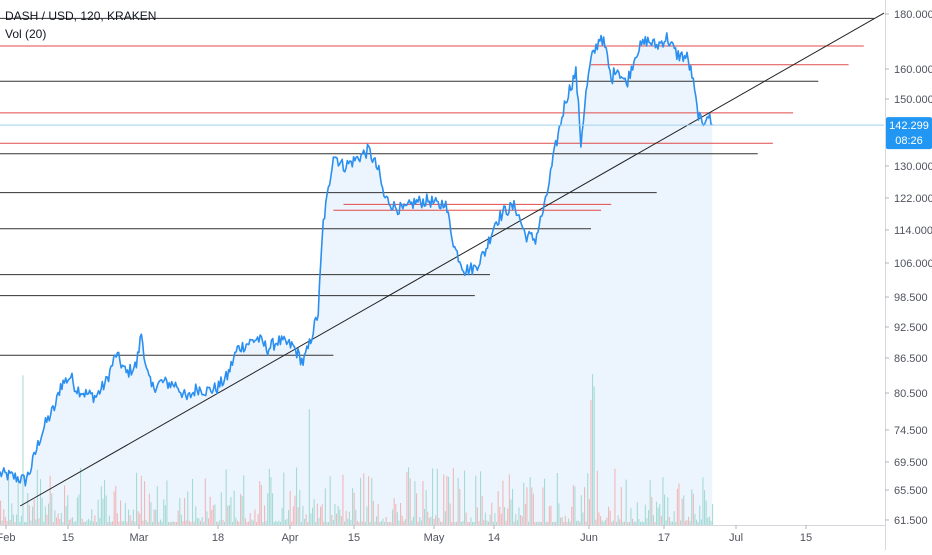 The image size is (932, 555). I want to click on y-tick-label: 160.000, so click(913, 70).